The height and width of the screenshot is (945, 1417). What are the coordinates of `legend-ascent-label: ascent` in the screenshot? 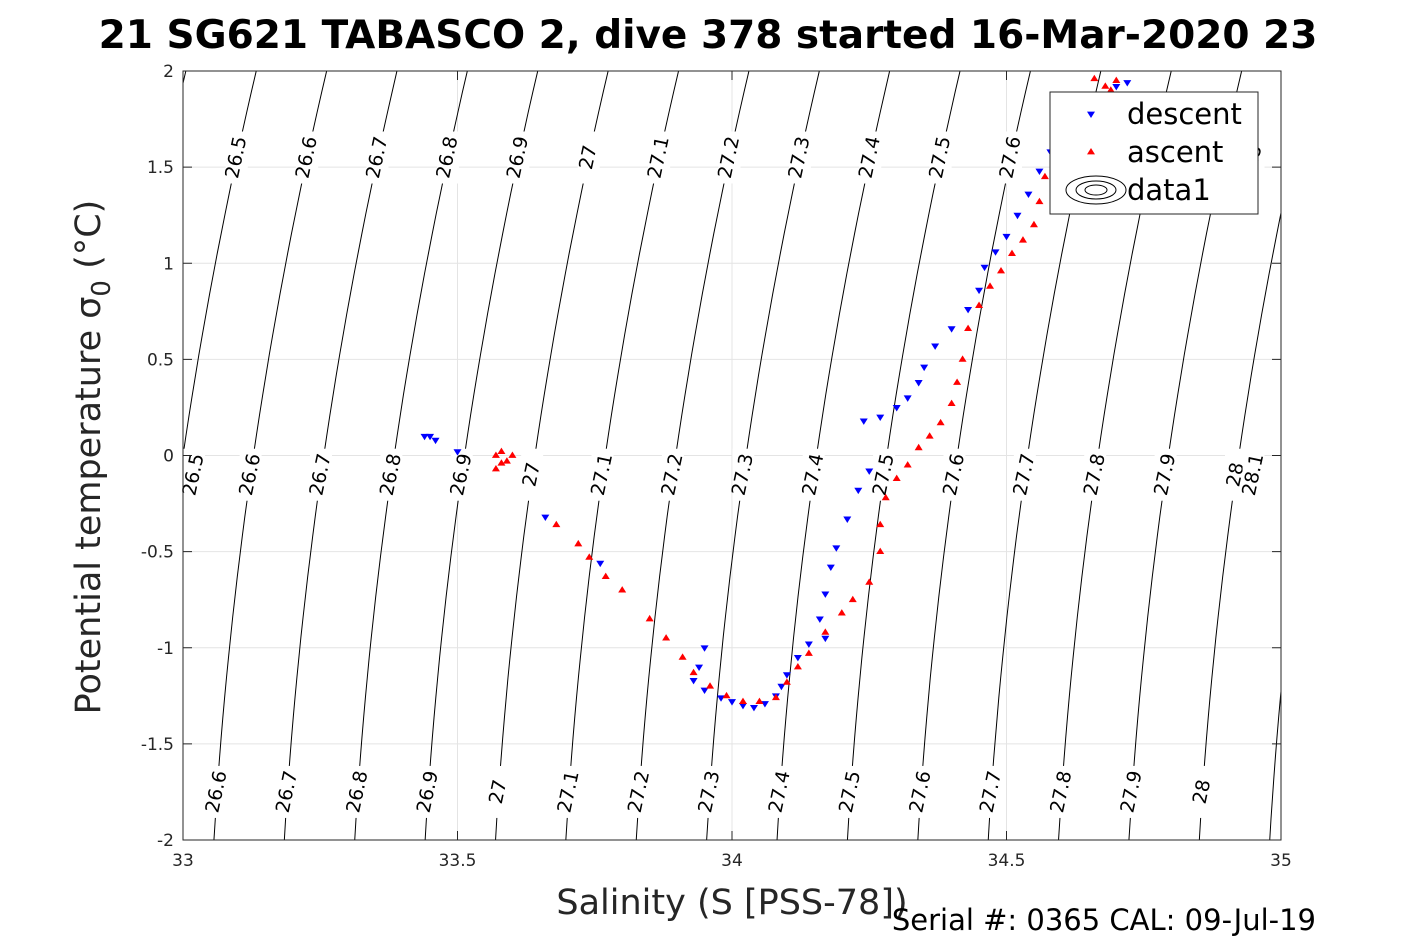 It's located at (1175, 152).